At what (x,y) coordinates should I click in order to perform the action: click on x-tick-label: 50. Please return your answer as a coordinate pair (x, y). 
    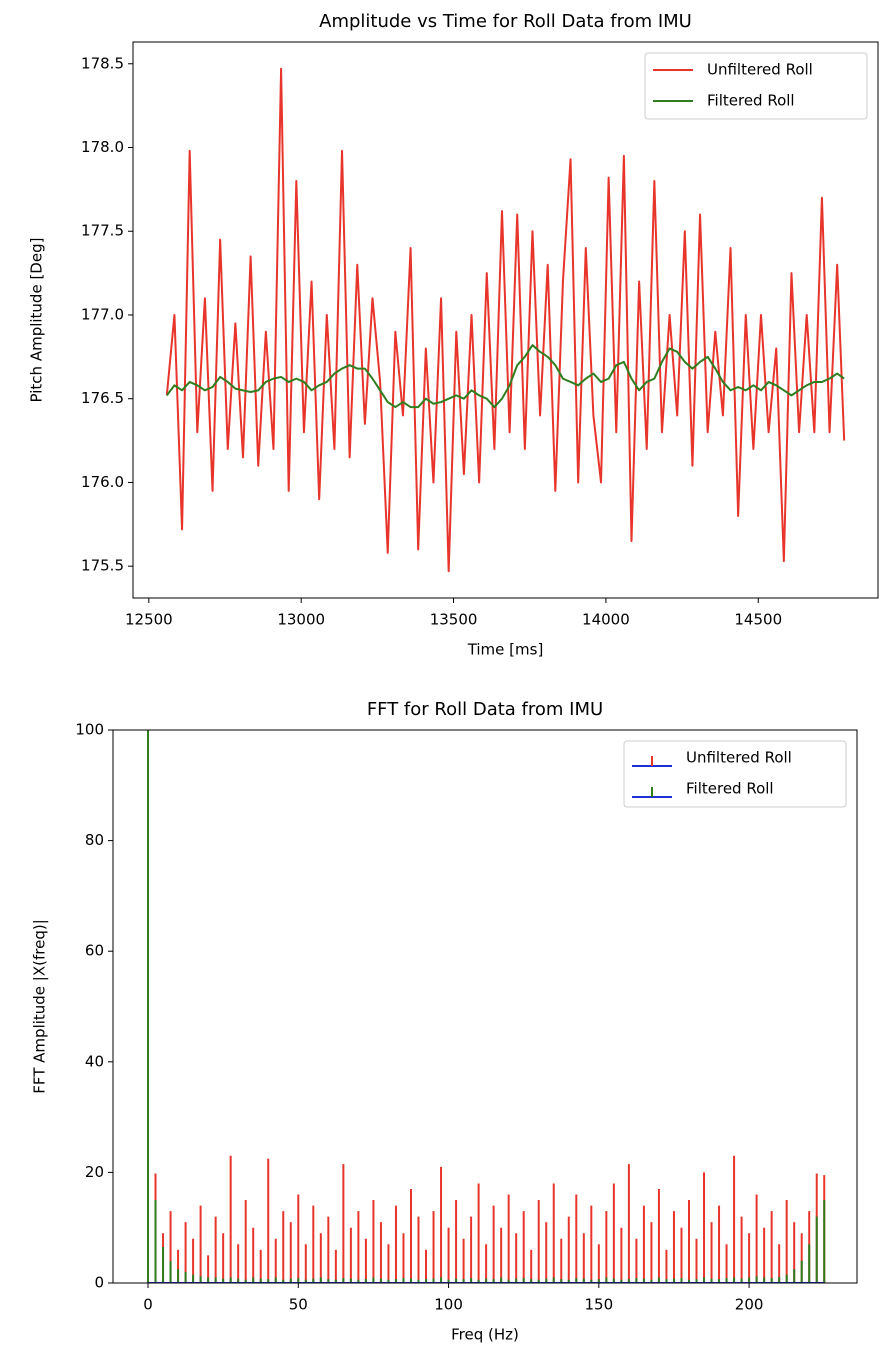
    Looking at the image, I should click on (298, 1305).